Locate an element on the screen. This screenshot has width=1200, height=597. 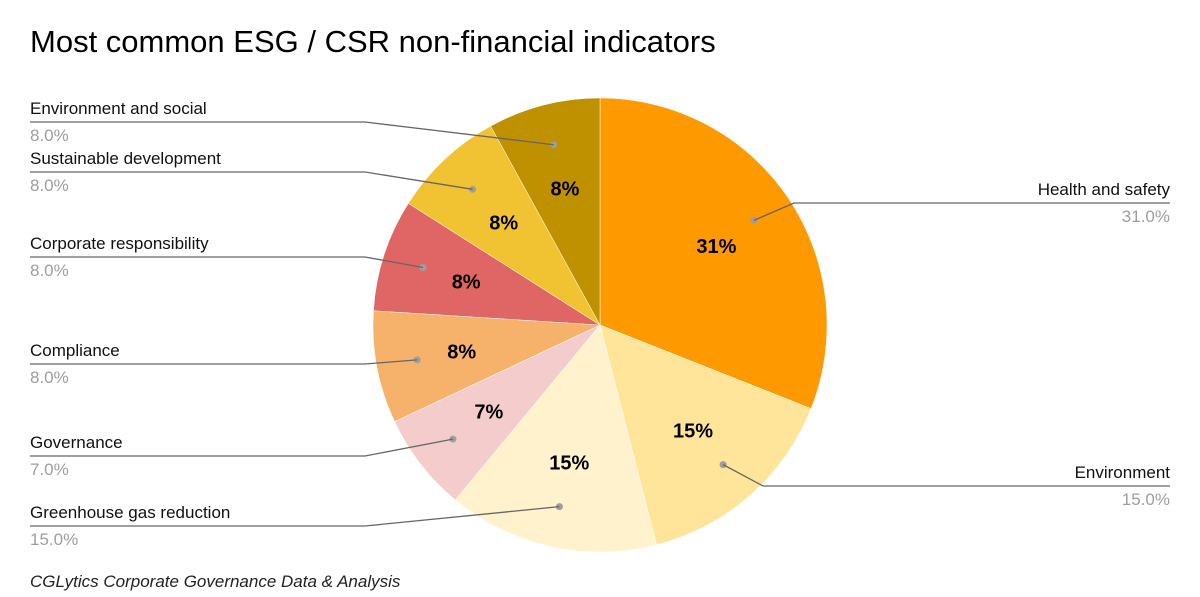
callout-name-environment: Environment is located at coordinates (1123, 472).